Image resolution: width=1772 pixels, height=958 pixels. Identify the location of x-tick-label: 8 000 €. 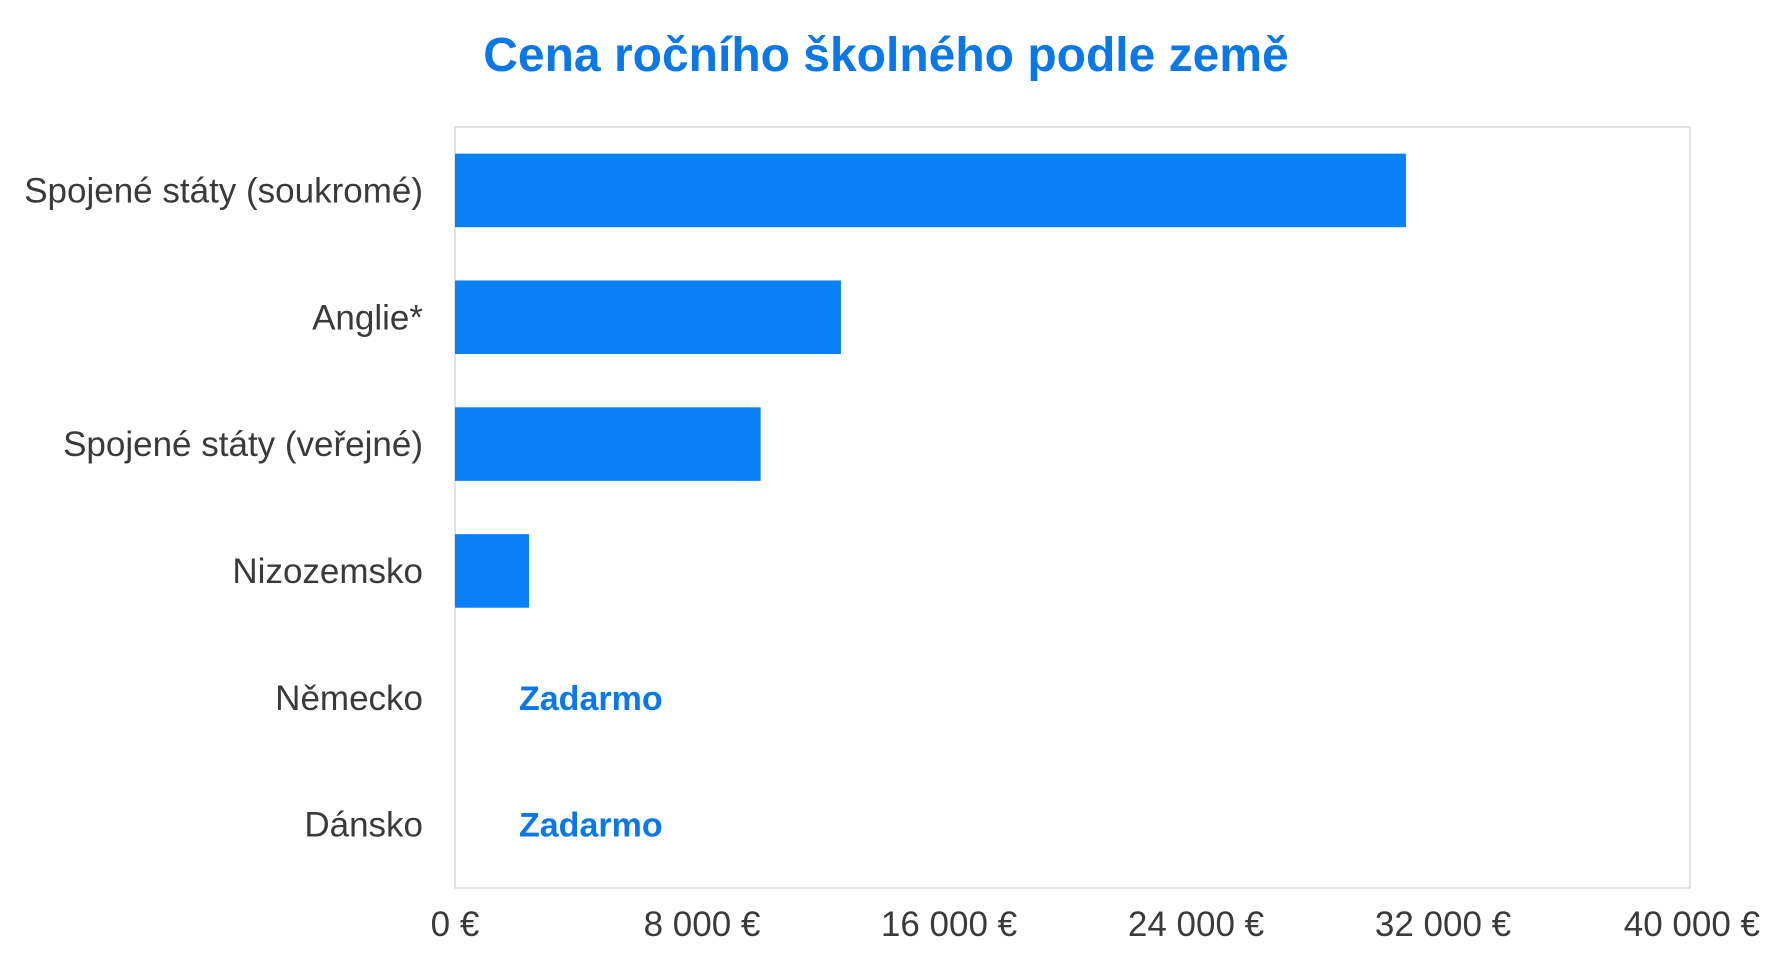
(702, 924).